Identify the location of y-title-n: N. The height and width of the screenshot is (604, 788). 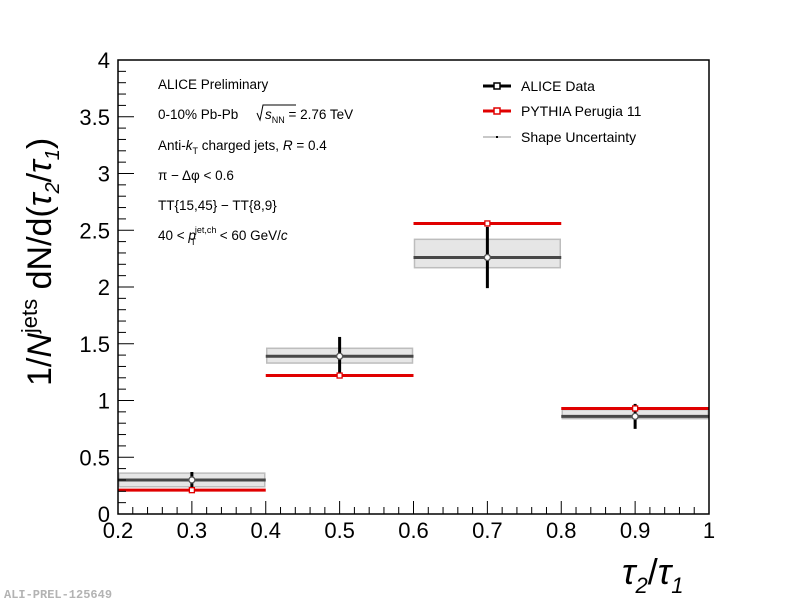
(40, 345).